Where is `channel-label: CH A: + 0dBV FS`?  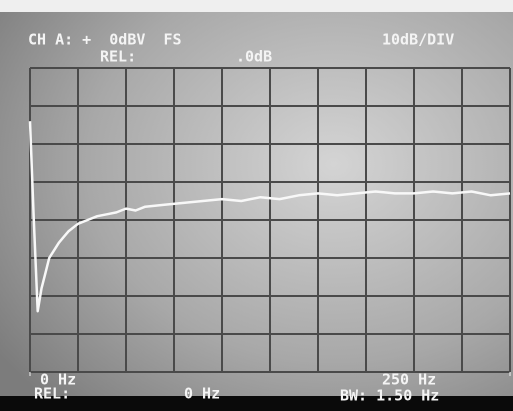
channel-label: CH A: + 0dBV FS is located at coordinates (105, 40).